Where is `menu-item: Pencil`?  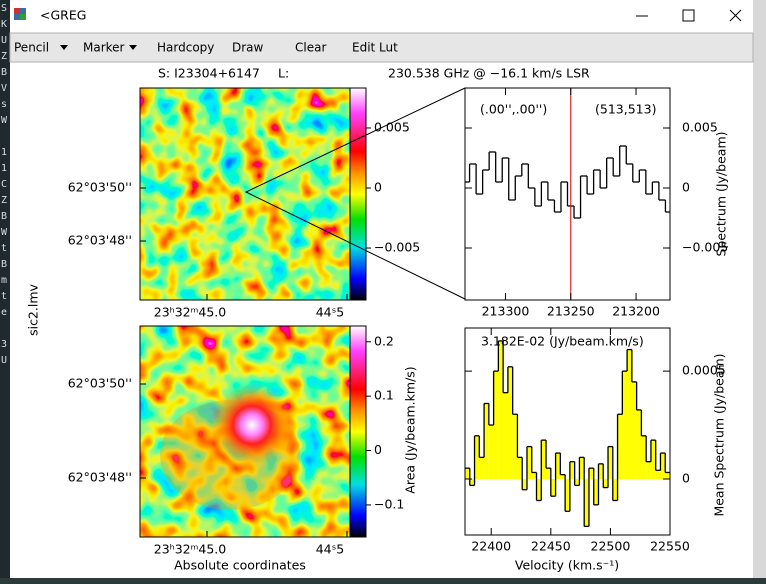
menu-item: Pencil is located at coordinates (31, 48).